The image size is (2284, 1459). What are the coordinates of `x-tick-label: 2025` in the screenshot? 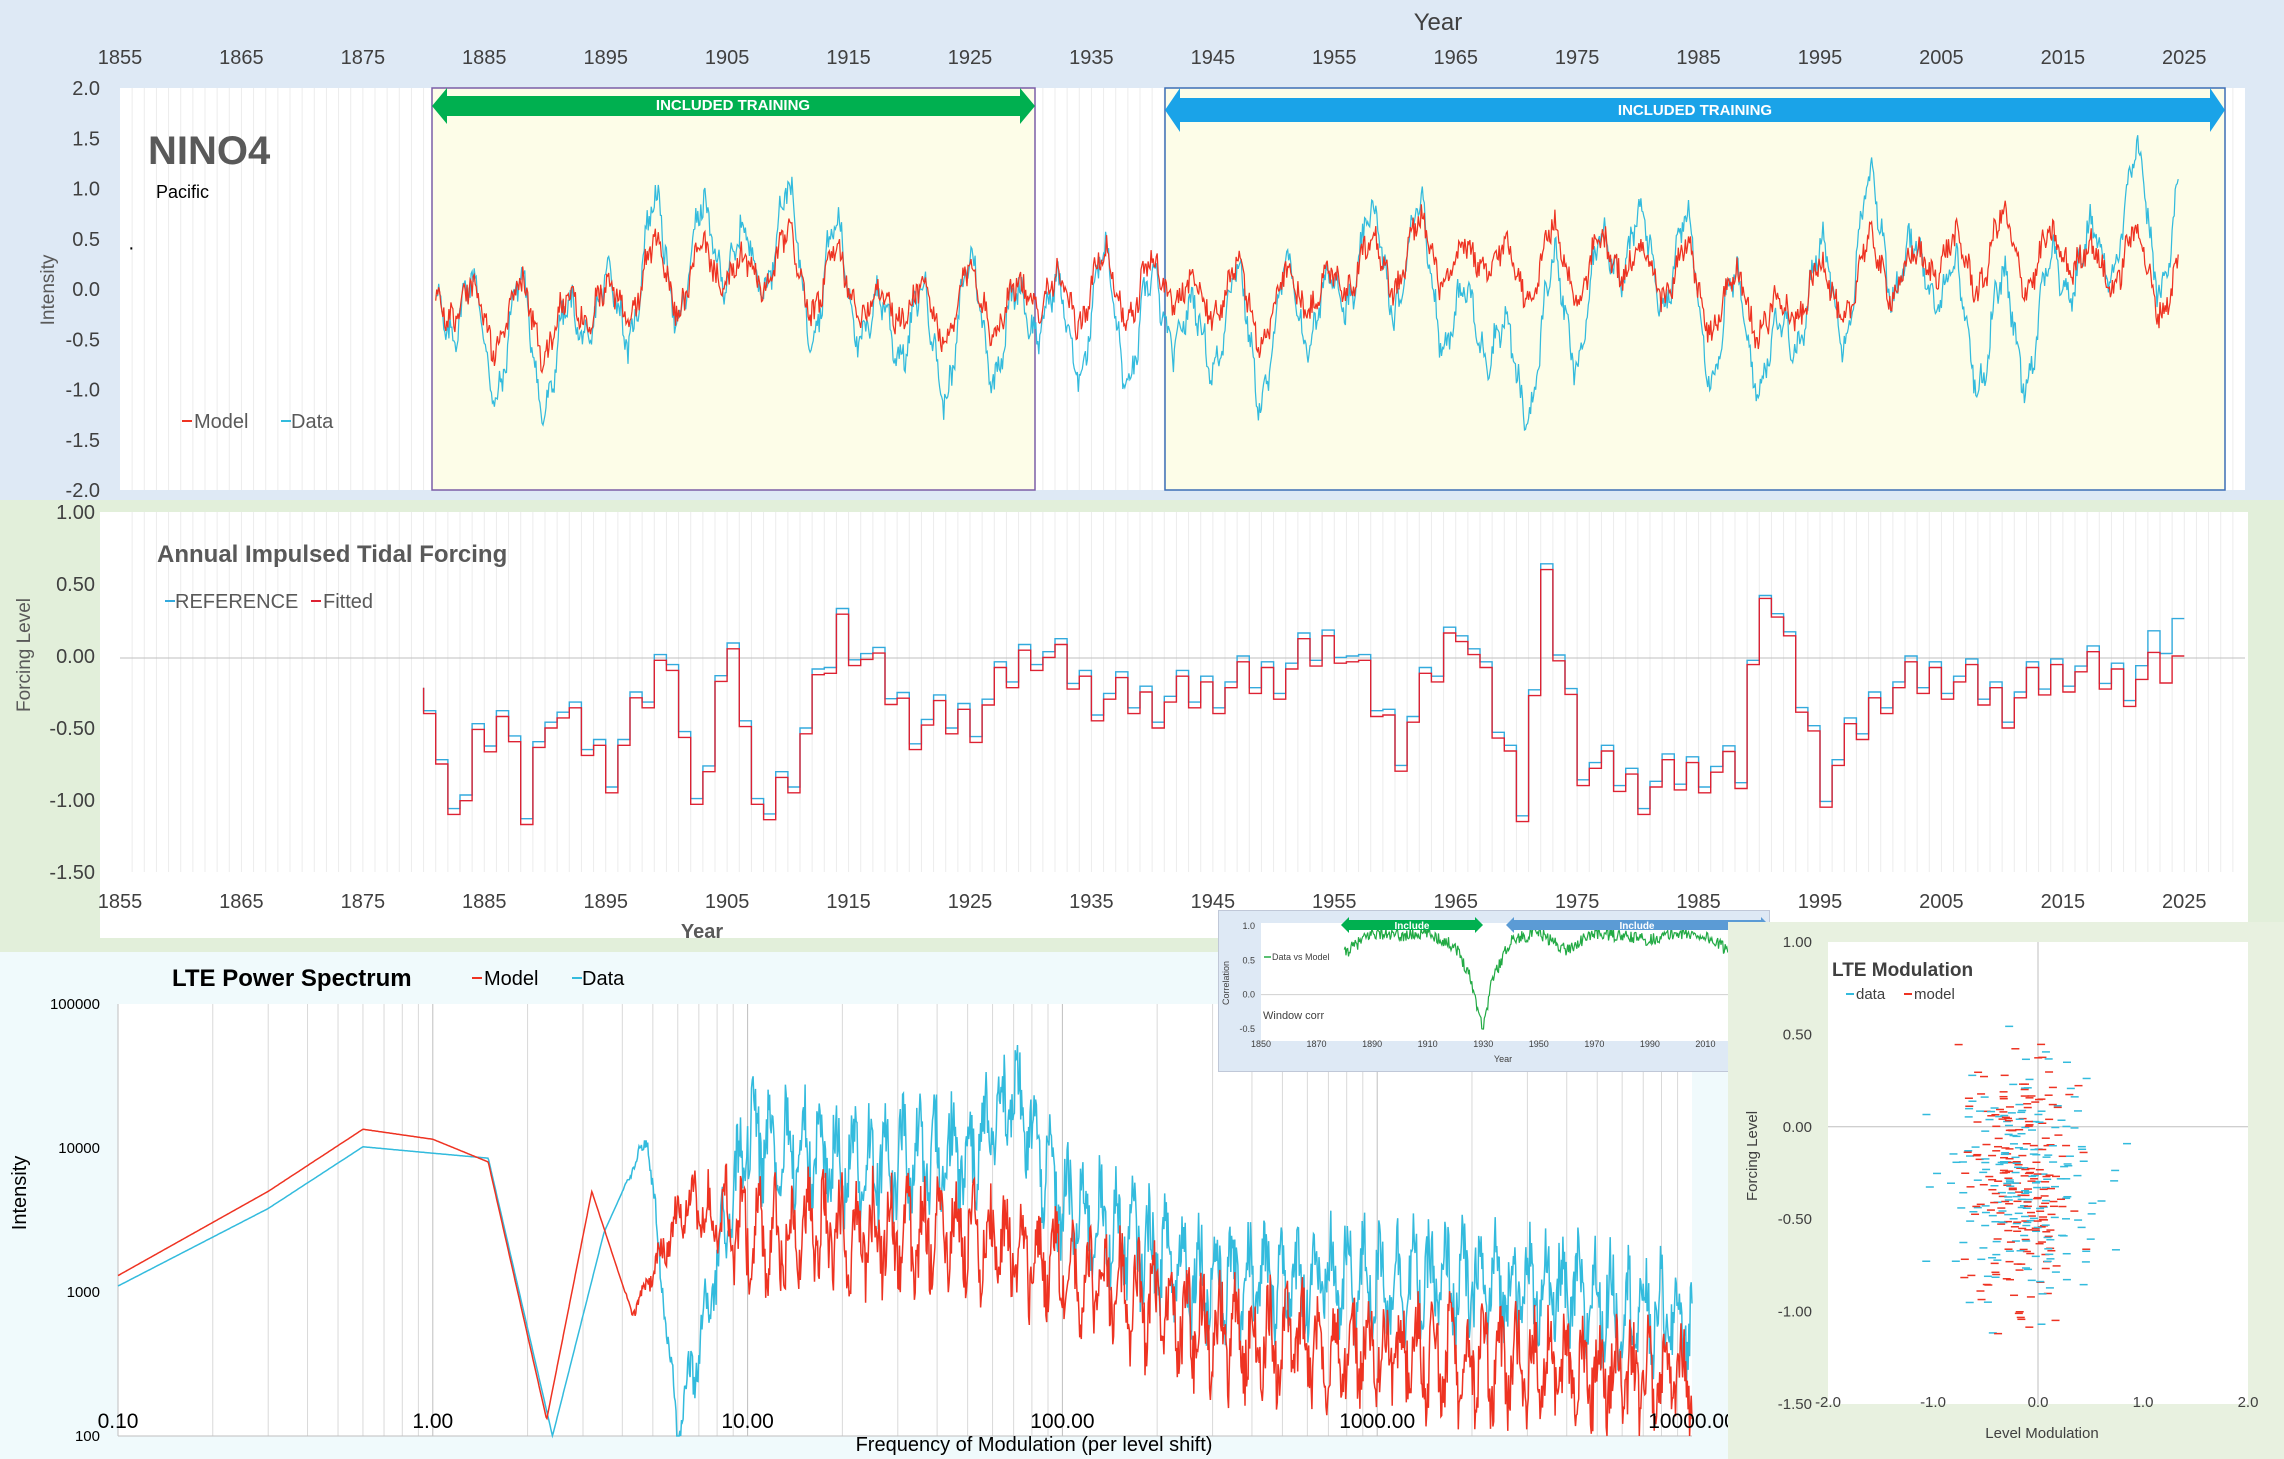 It's located at (2184, 58).